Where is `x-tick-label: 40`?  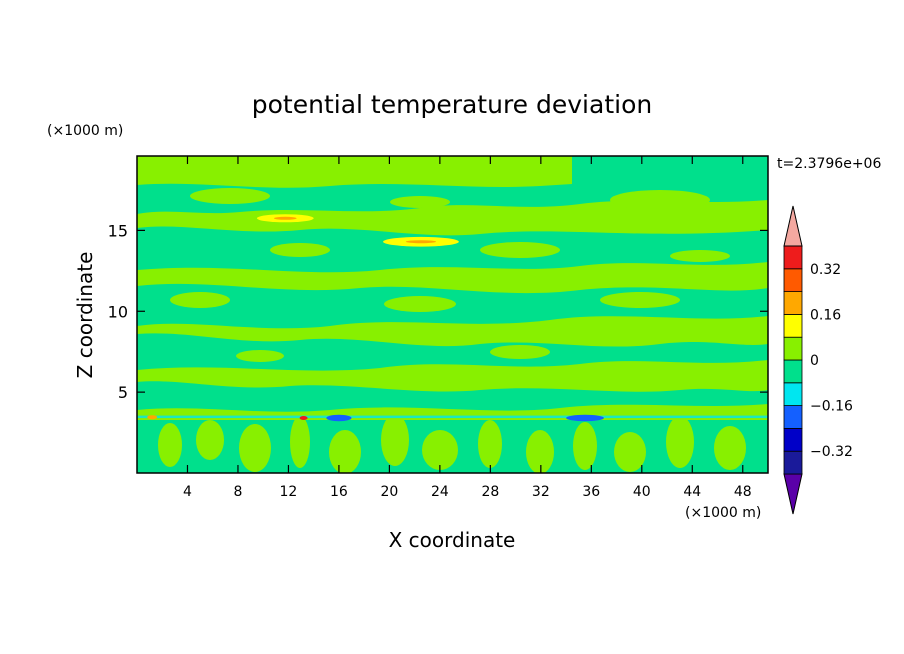 x-tick-label: 40 is located at coordinates (642, 492).